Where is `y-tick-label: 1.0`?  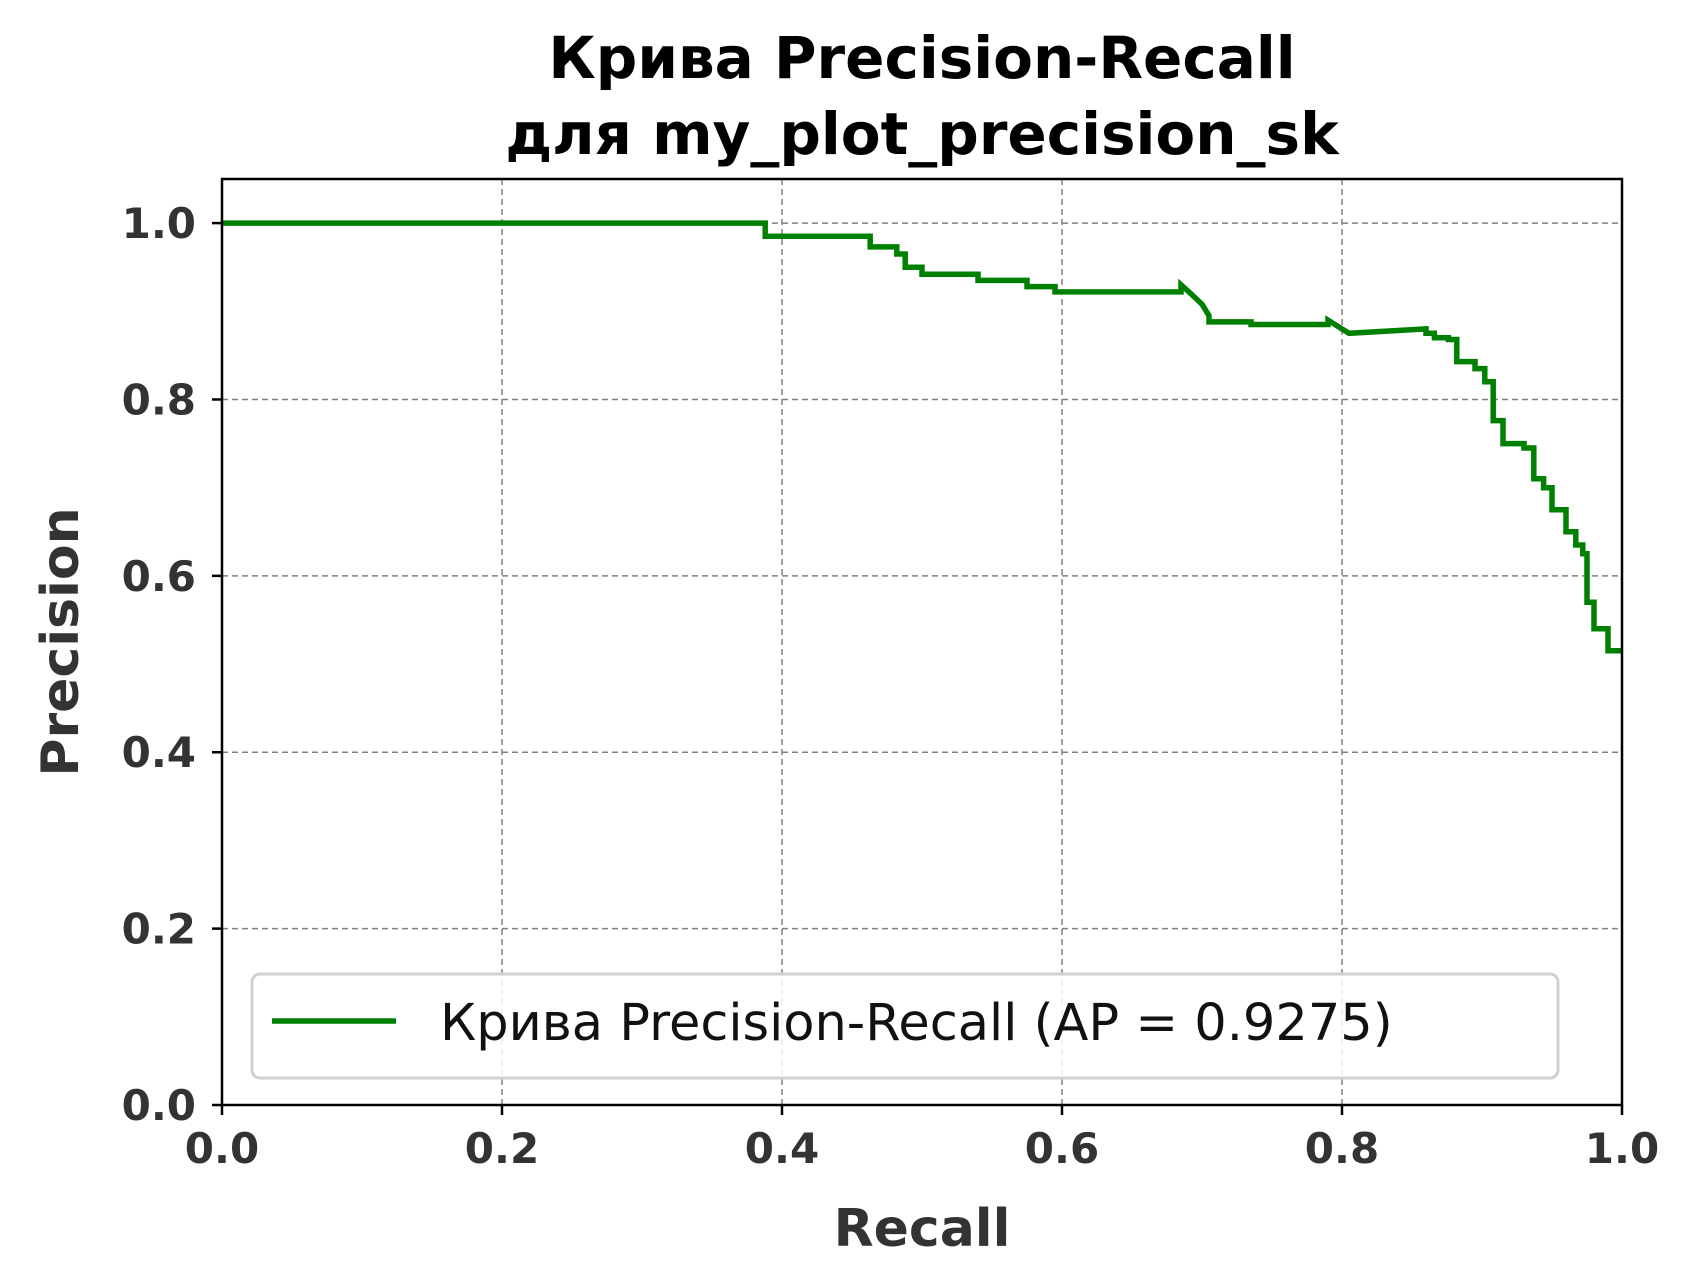 y-tick-label: 1.0 is located at coordinates (159, 223).